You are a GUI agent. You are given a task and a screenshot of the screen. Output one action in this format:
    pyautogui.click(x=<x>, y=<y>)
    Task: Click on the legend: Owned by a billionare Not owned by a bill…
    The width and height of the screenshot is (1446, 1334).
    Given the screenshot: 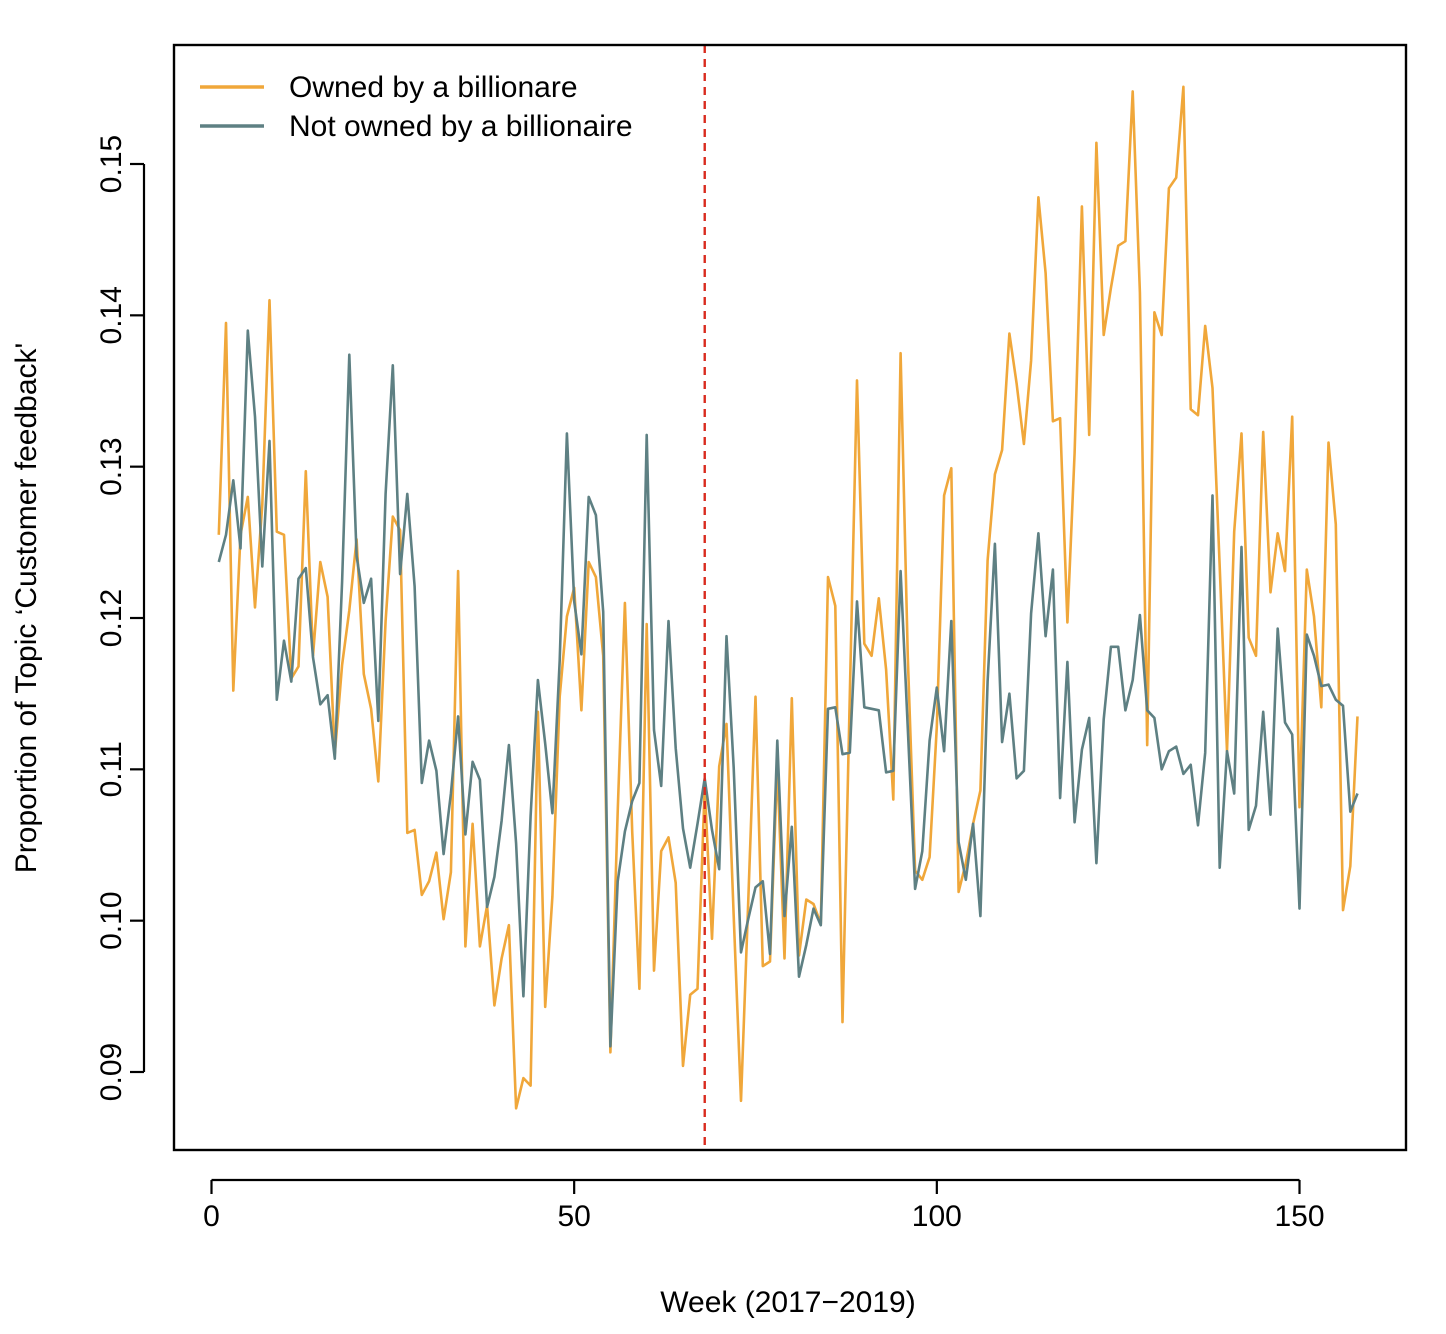 What is the action you would take?
    pyautogui.click(x=416, y=107)
    